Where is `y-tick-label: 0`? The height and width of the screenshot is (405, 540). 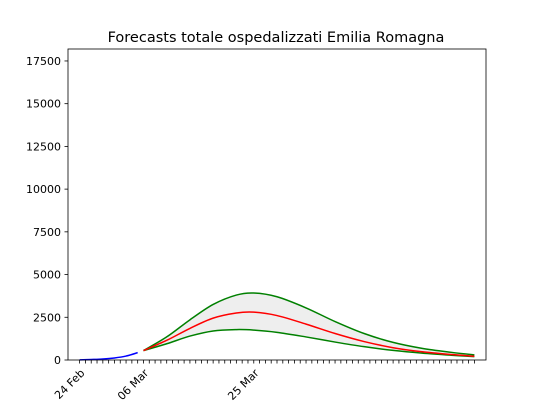
y-tick-label: 0 is located at coordinates (57, 360).